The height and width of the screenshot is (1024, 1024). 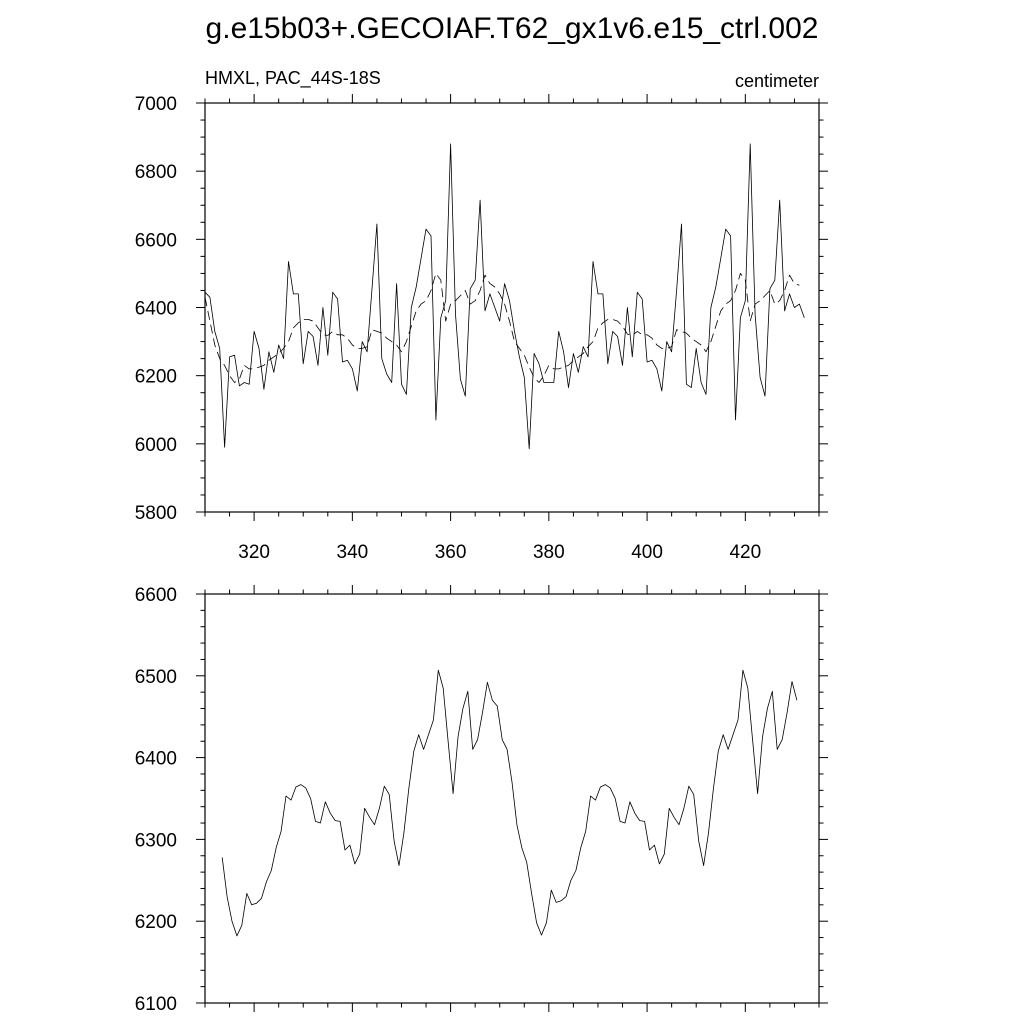 I want to click on unit-label: centimeter, so click(x=777, y=81).